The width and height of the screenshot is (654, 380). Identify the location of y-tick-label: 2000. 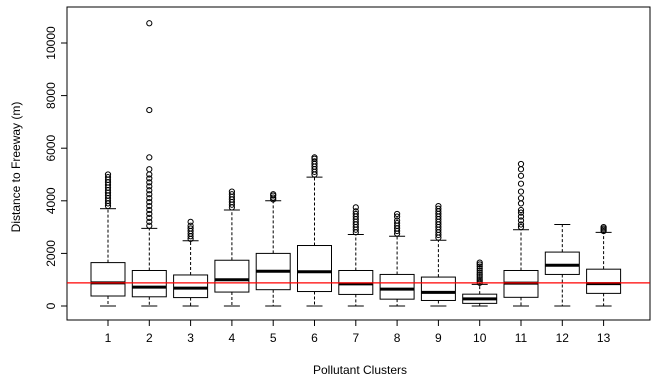
(51, 253).